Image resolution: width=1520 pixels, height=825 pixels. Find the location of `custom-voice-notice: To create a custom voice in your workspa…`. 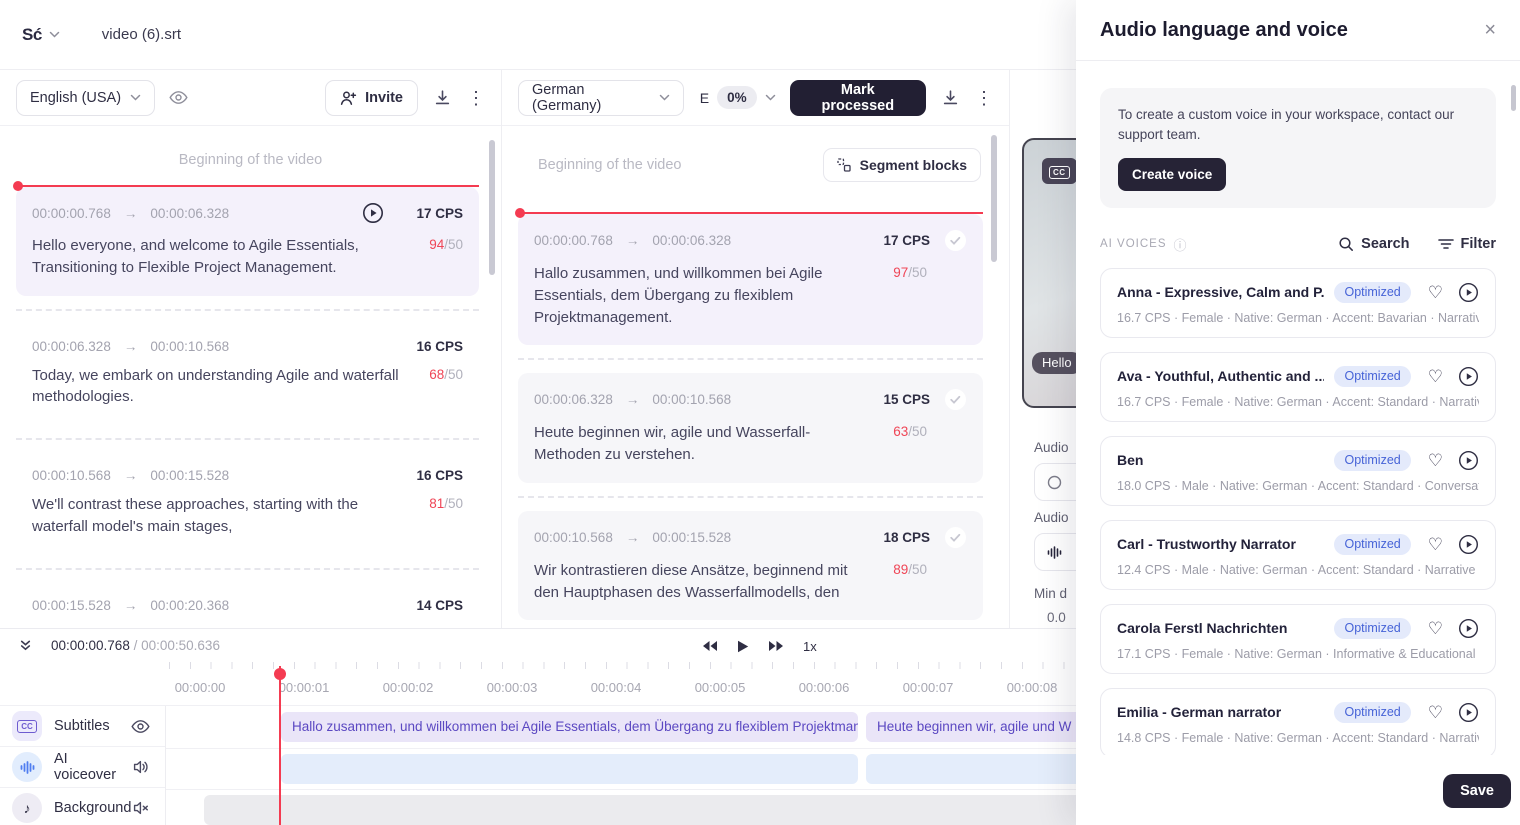

custom-voice-notice: To create a custom voice in your workspa… is located at coordinates (1298, 148).